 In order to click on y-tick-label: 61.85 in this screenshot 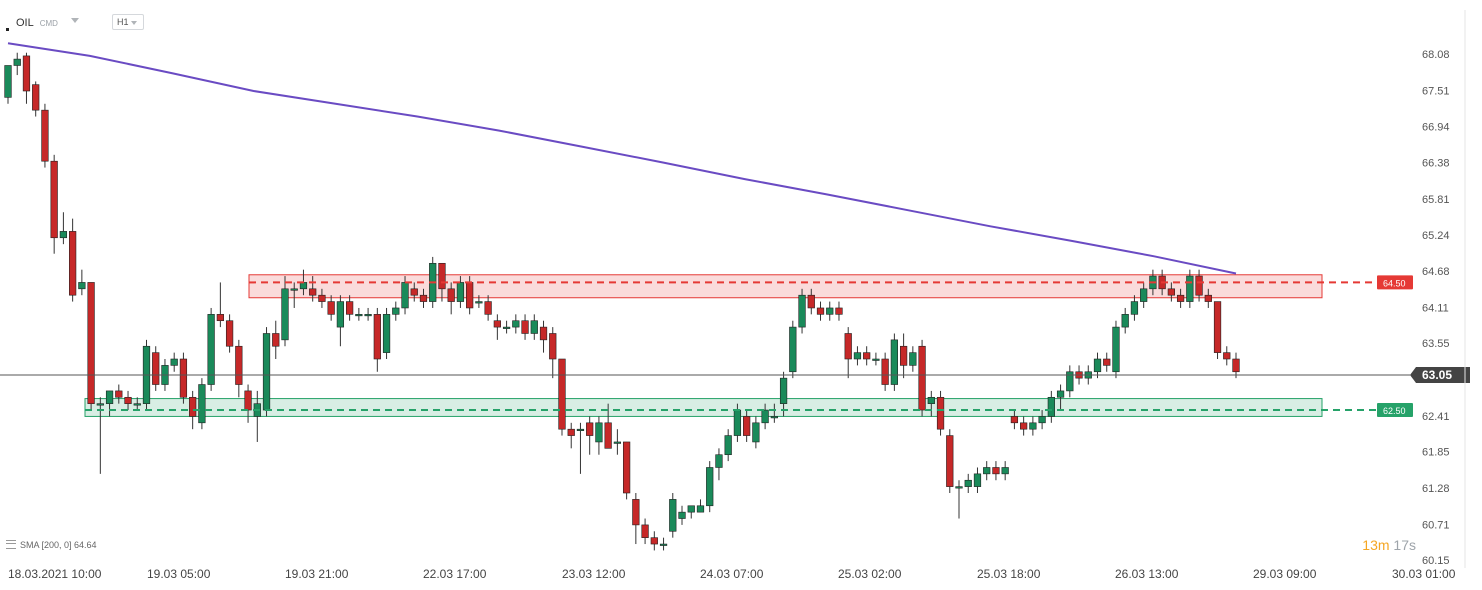, I will do `click(1436, 453)`.